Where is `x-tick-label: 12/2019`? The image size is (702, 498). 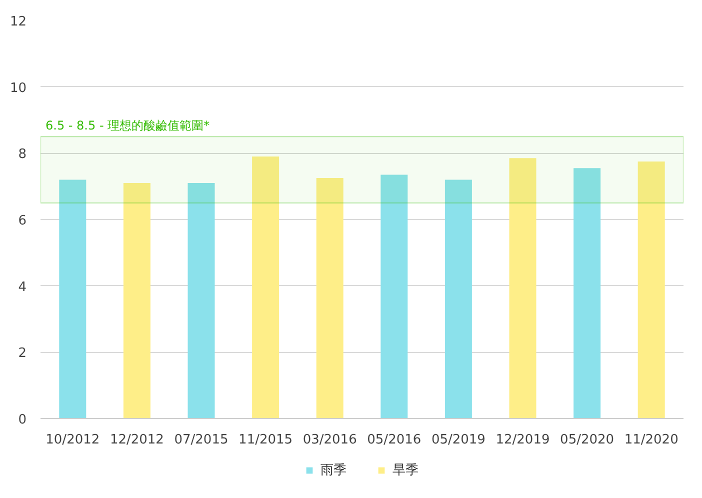 x-tick-label: 12/2019 is located at coordinates (523, 440).